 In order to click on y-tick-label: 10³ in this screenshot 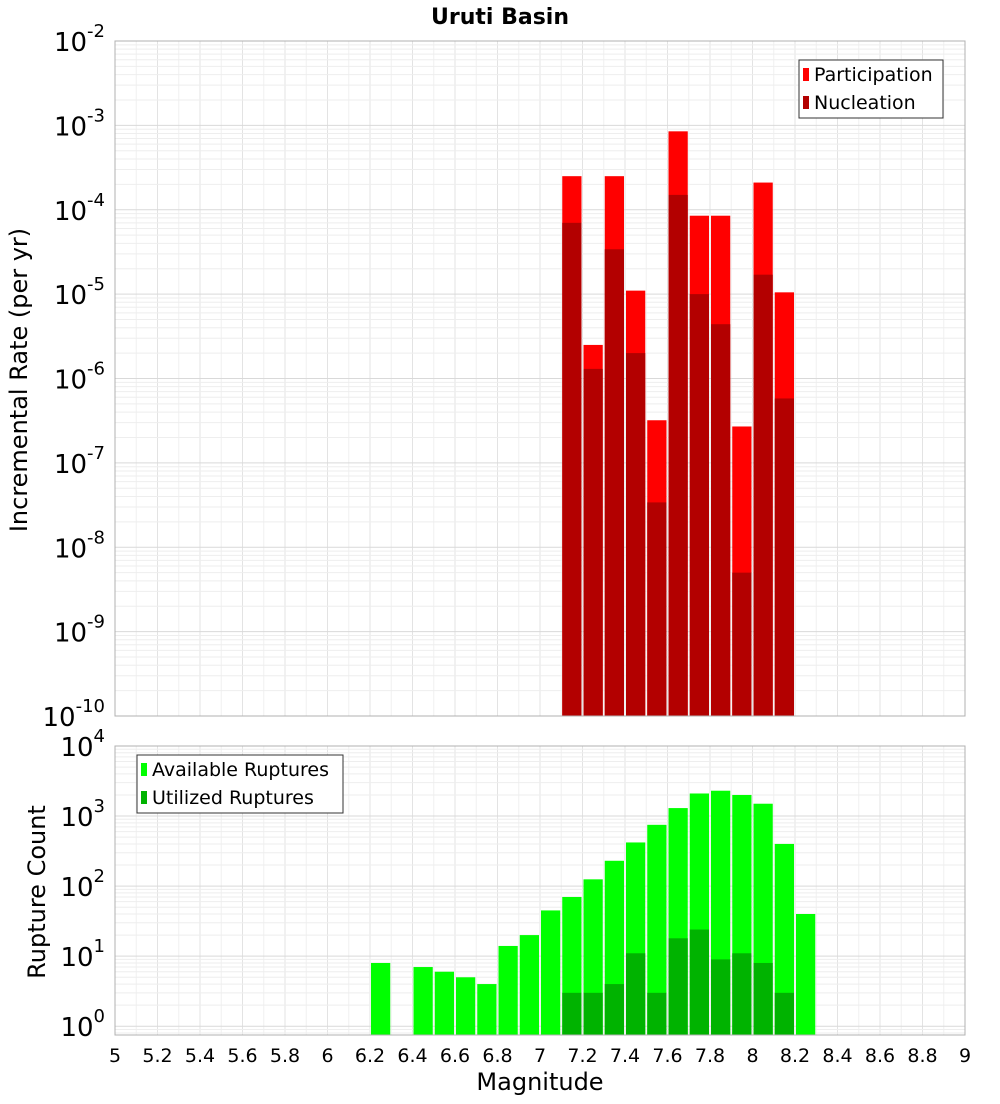, I will do `click(82, 814)`.